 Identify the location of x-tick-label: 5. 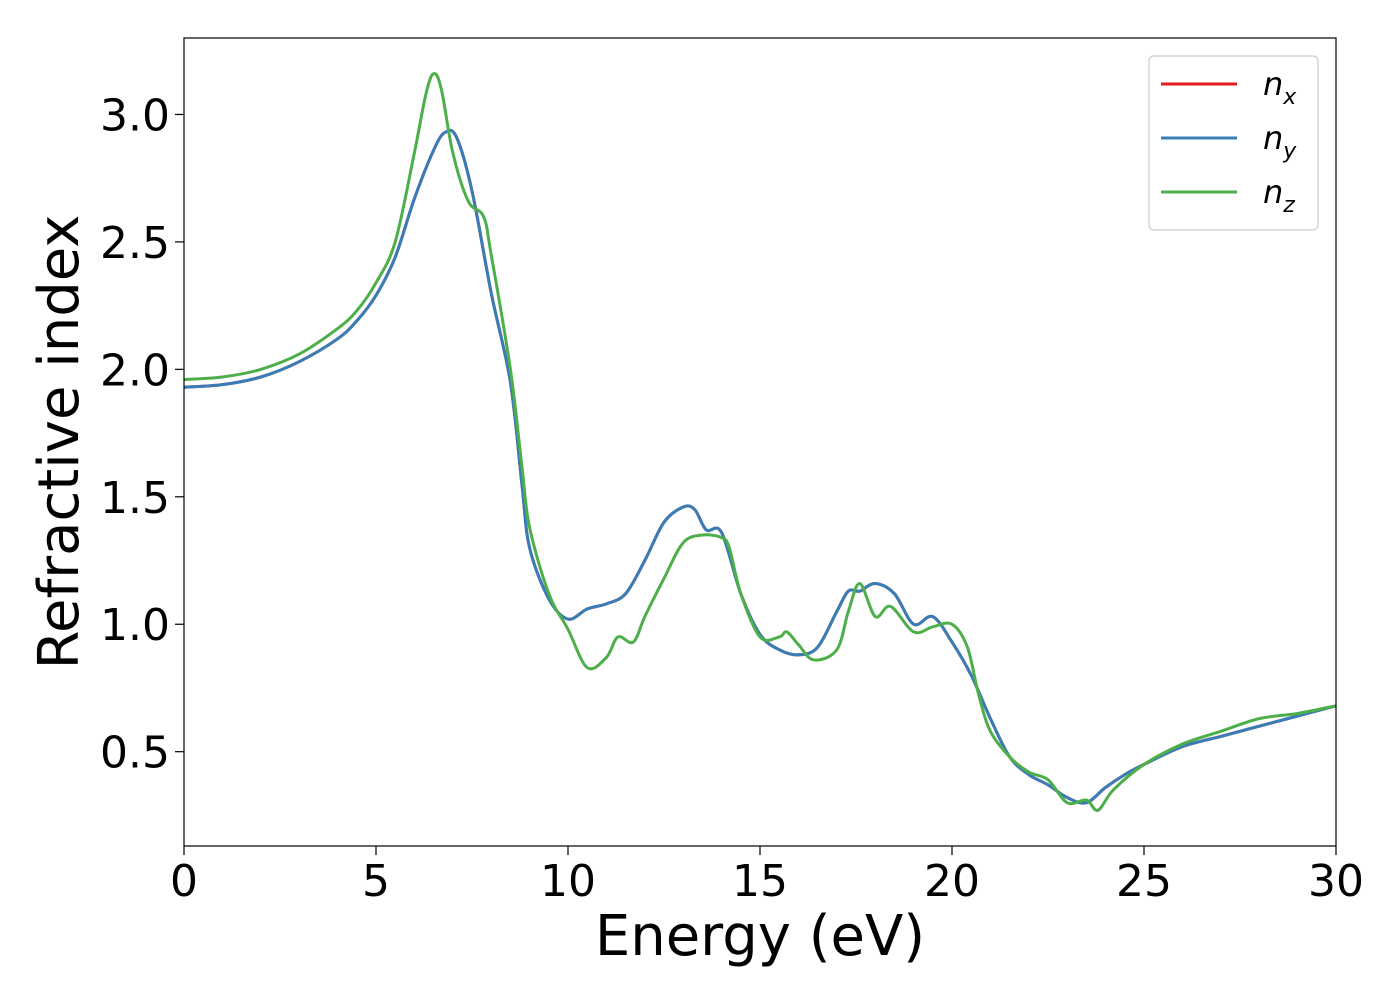
(376, 881).